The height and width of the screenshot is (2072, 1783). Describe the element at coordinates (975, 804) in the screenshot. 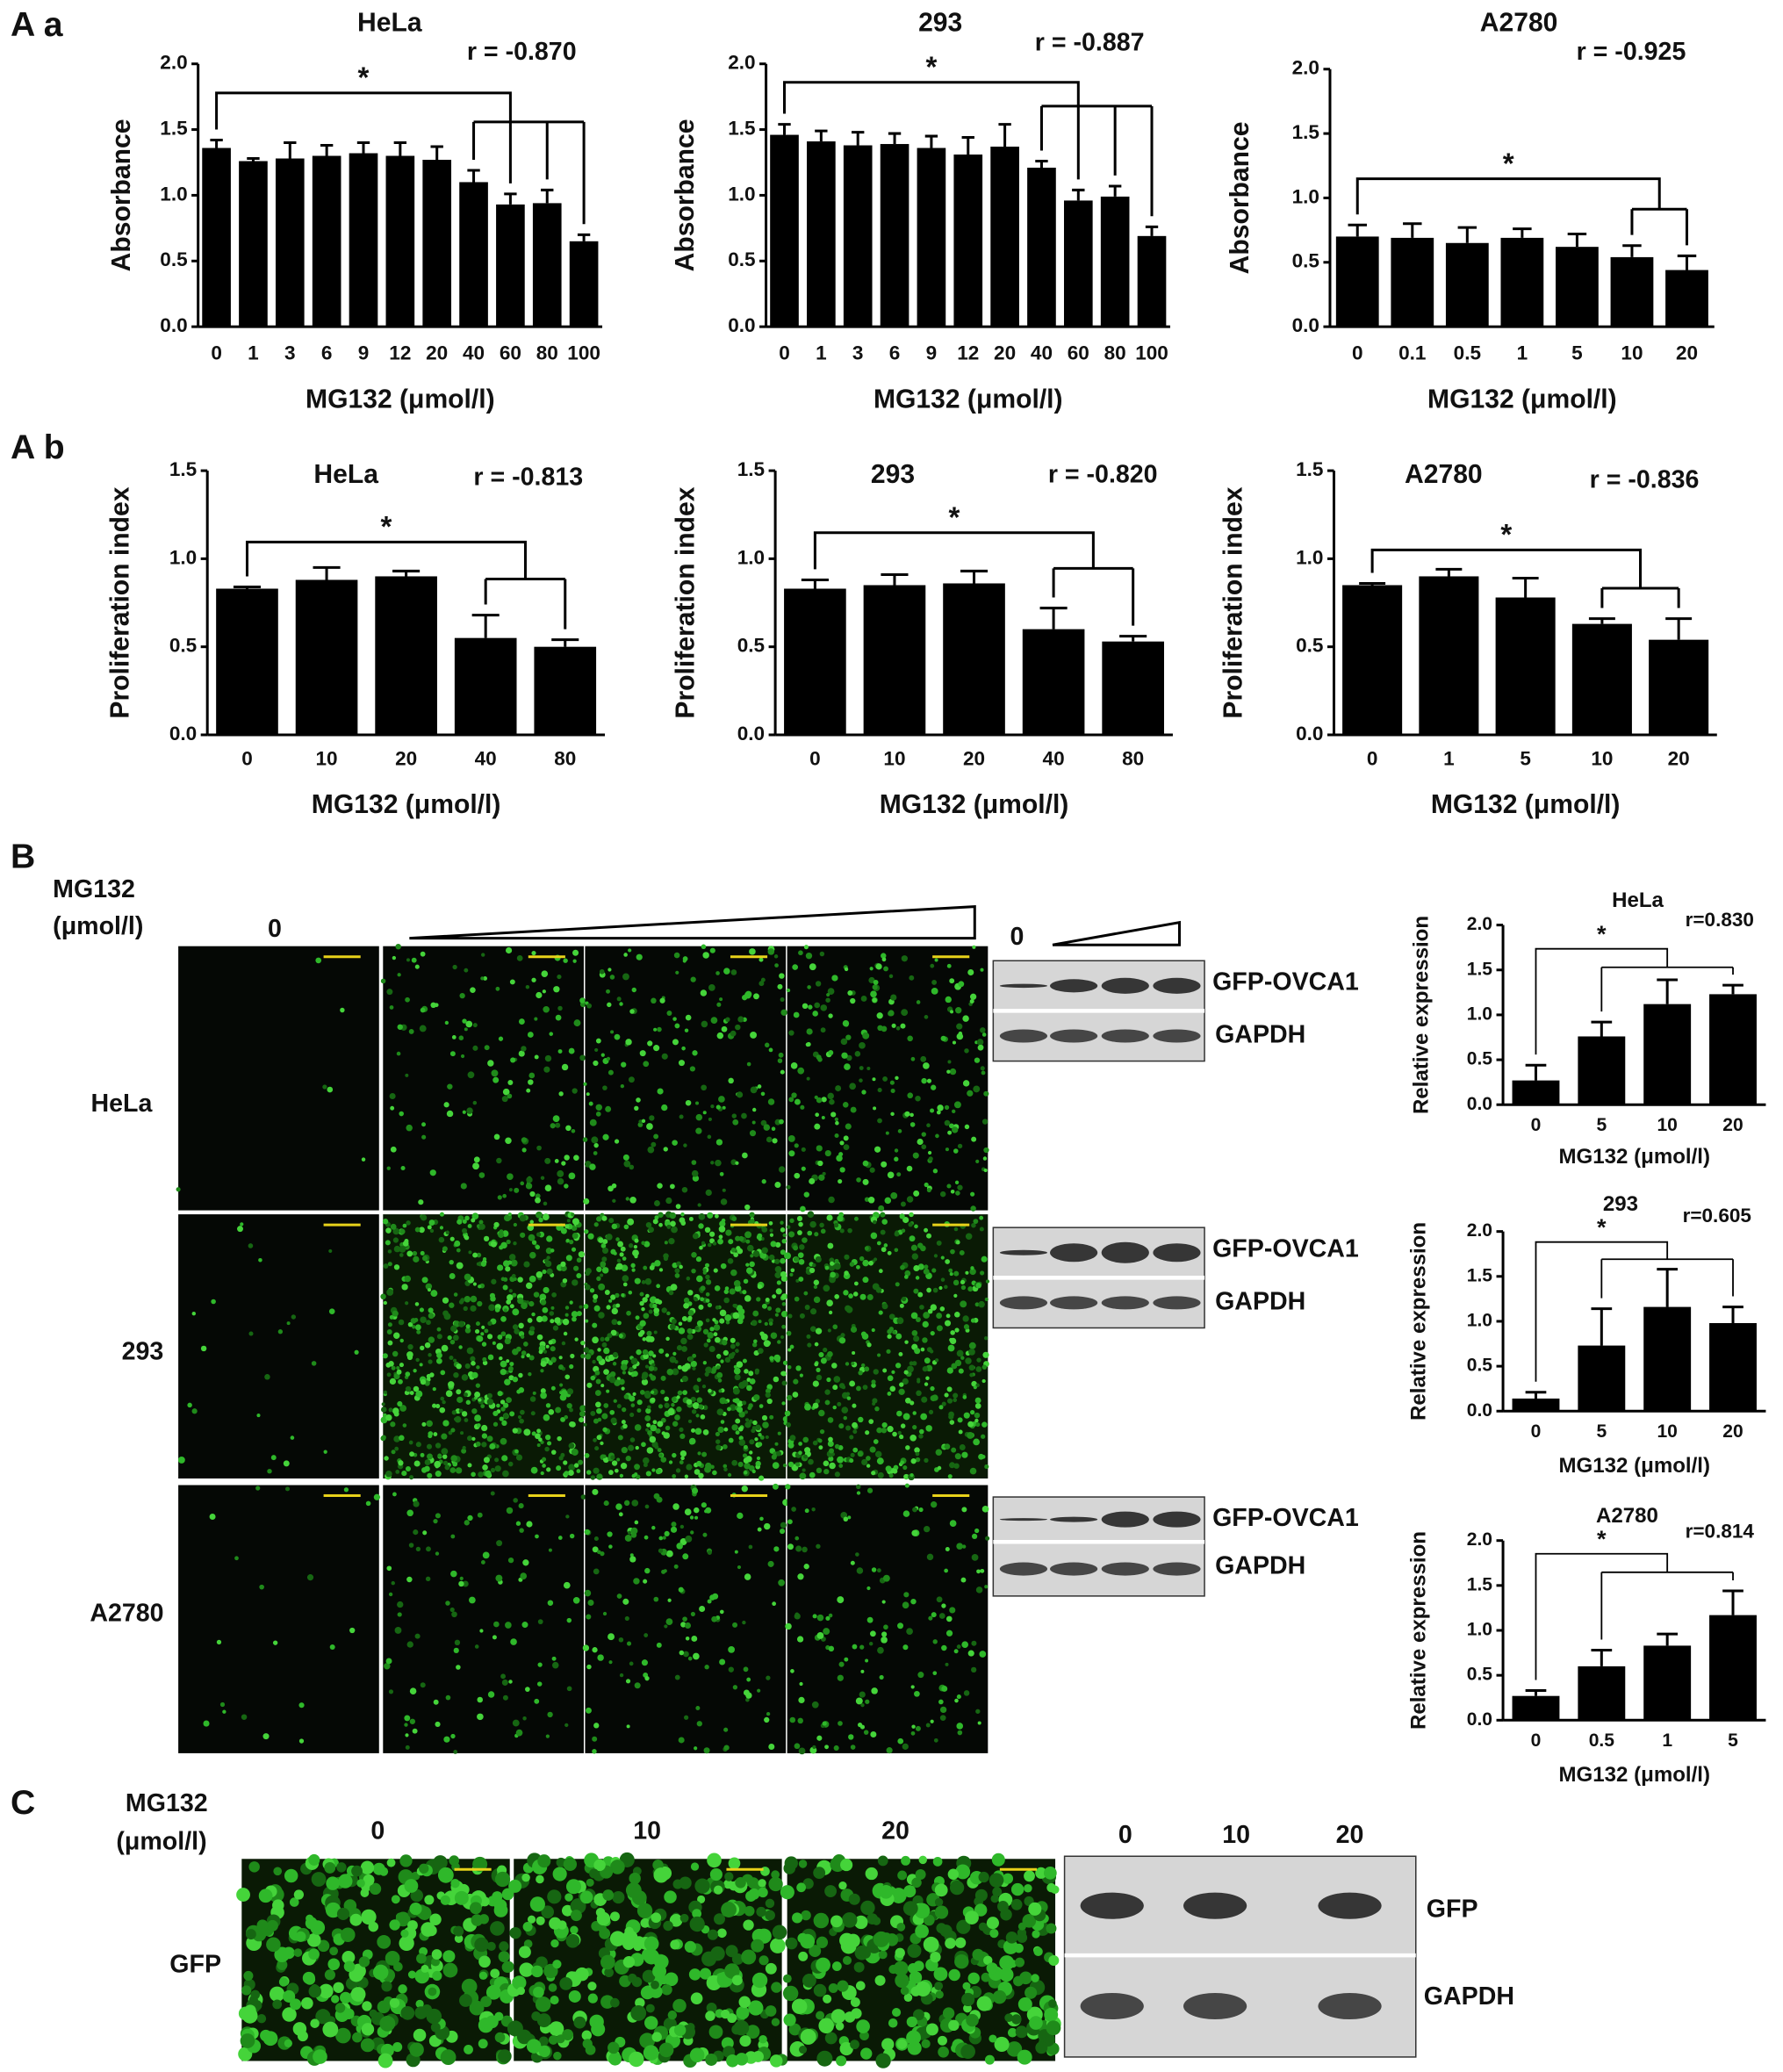

I see `x-axis-label: MG132 (μmol/l)` at that location.